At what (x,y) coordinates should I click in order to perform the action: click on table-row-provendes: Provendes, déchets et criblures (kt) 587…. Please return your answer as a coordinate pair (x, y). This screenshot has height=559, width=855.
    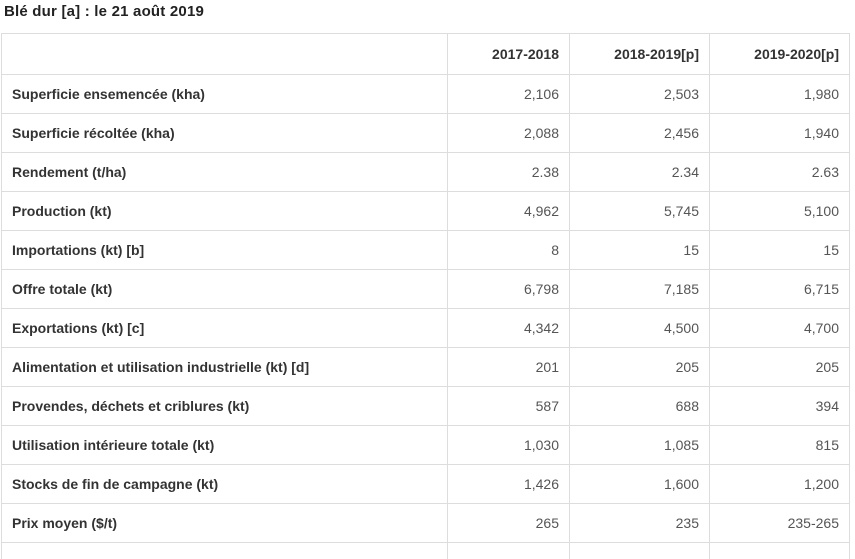
    Looking at the image, I should click on (425, 406).